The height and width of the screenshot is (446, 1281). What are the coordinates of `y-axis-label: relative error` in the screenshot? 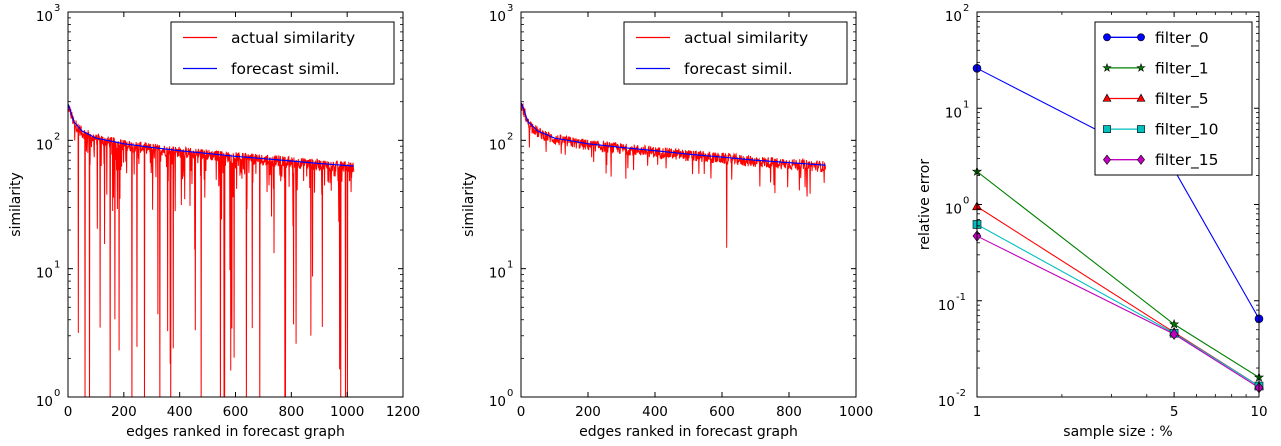 It's located at (925, 204).